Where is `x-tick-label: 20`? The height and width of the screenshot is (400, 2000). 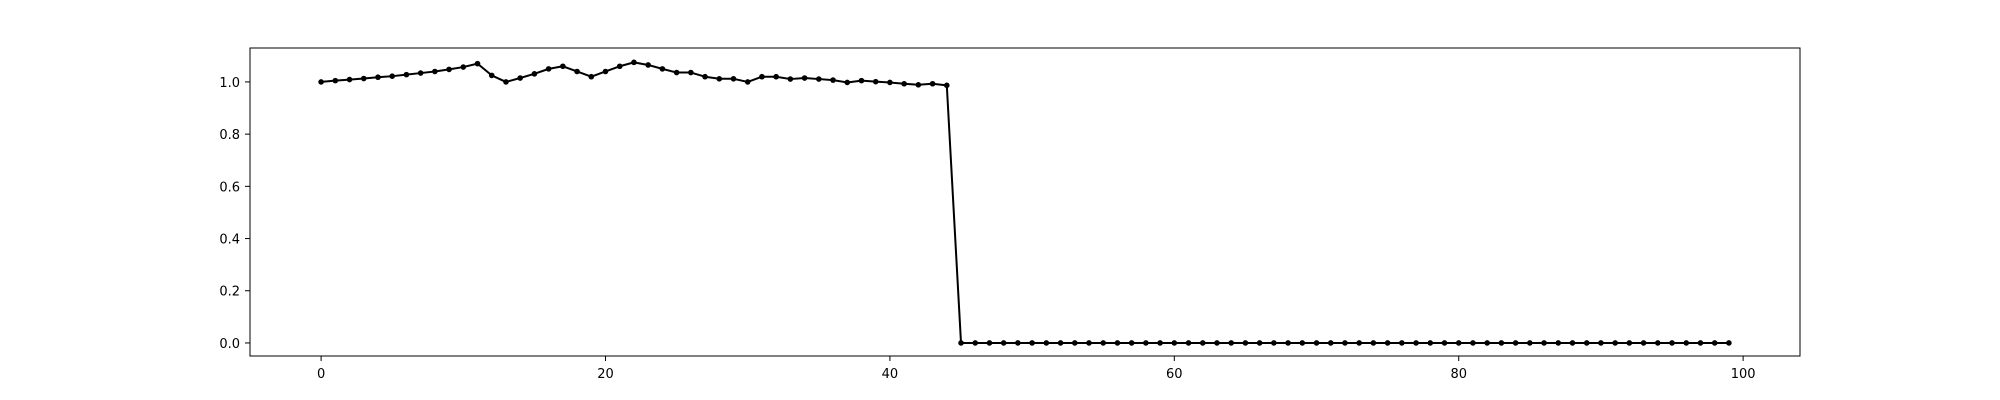
x-tick-label: 20 is located at coordinates (605, 374).